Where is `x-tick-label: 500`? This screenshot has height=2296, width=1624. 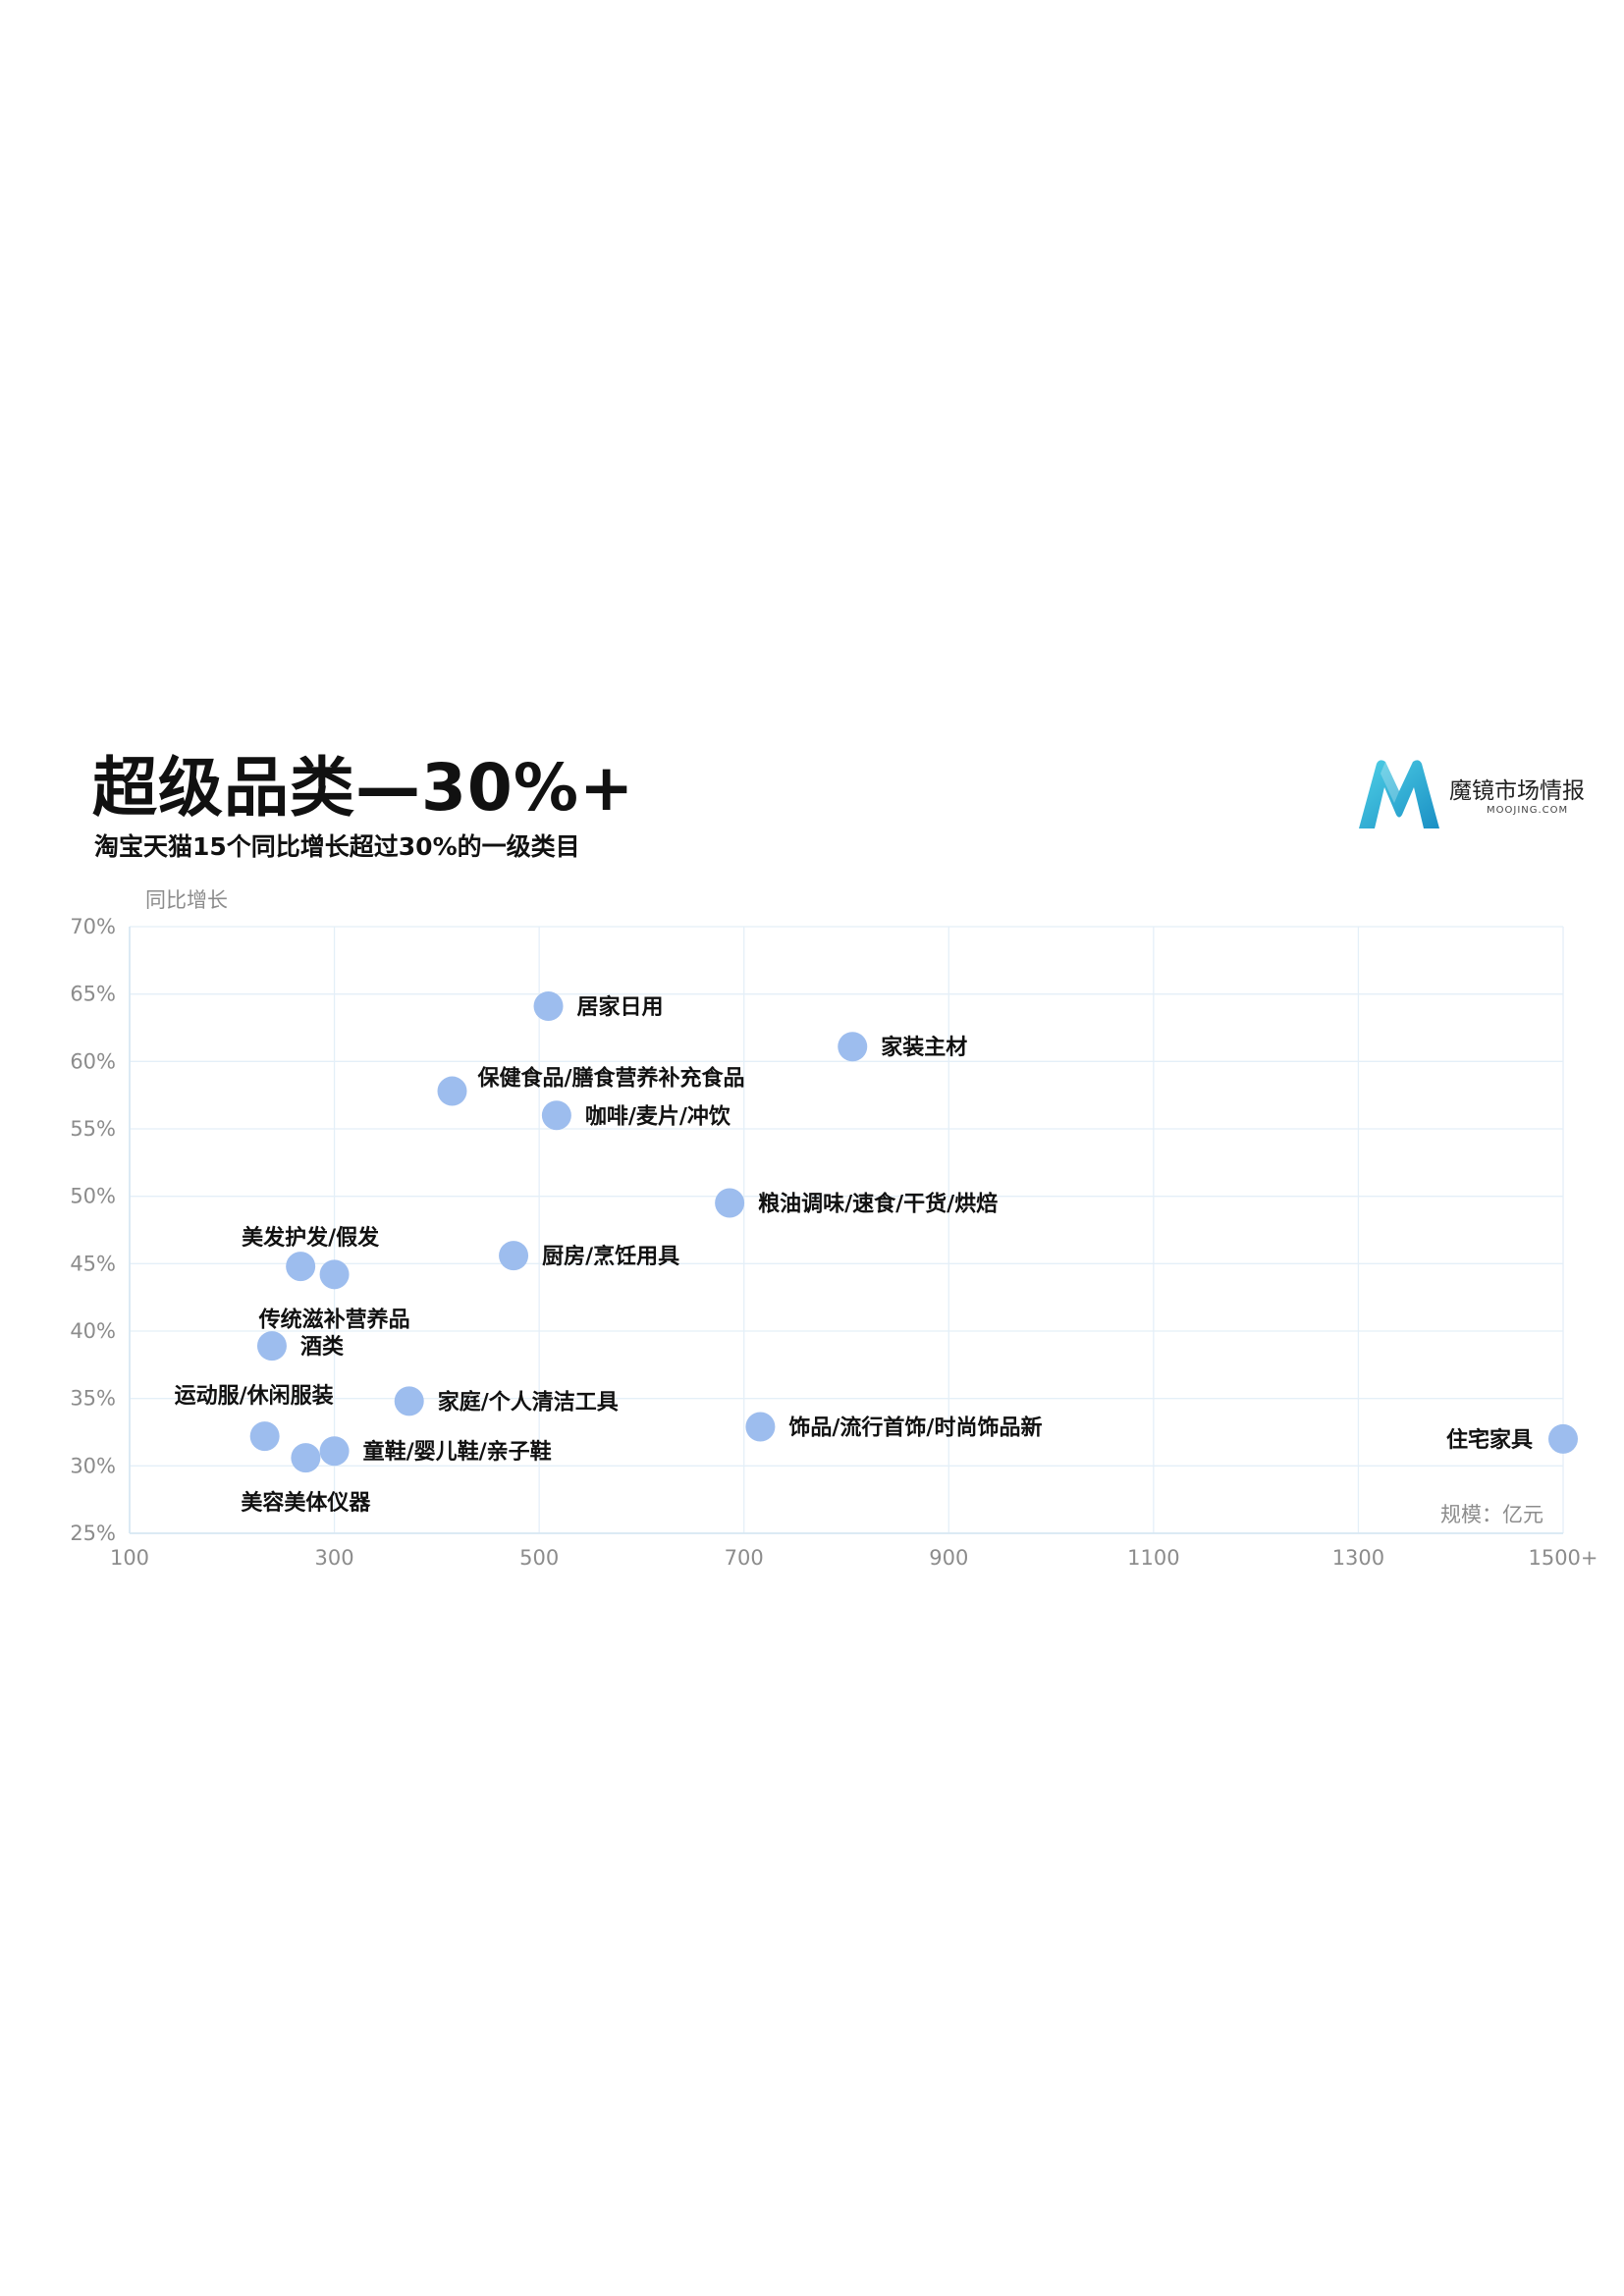
x-tick-label: 500 is located at coordinates (539, 1558).